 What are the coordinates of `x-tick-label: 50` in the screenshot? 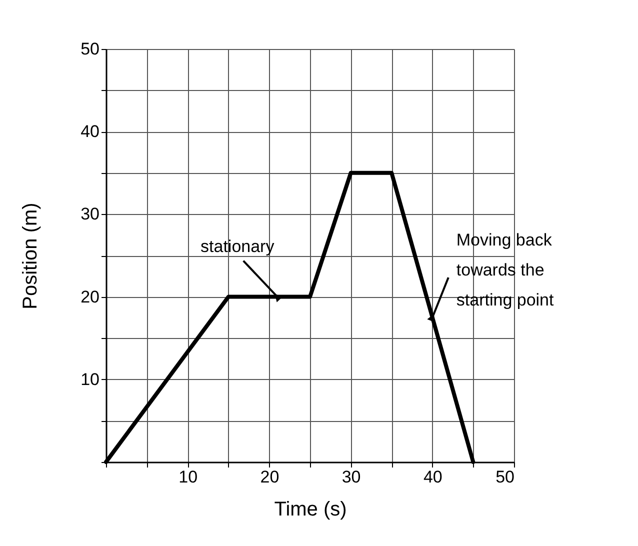 It's located at (505, 477).